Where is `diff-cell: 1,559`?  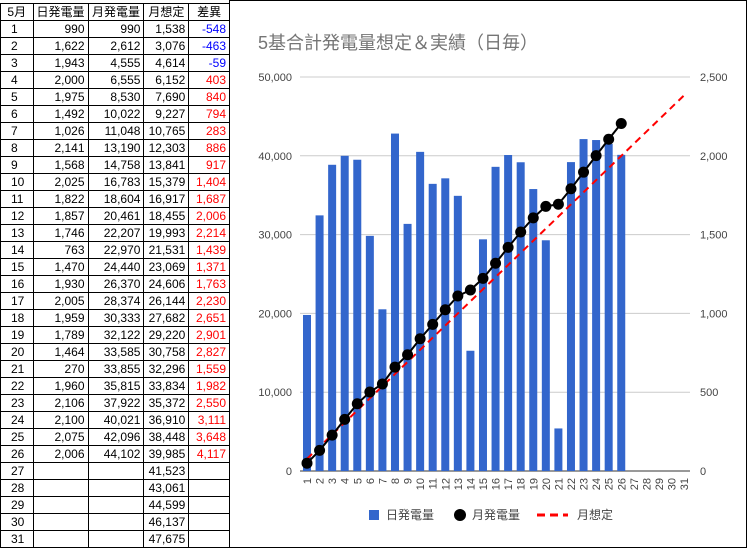 diff-cell: 1,559 is located at coordinates (209, 369).